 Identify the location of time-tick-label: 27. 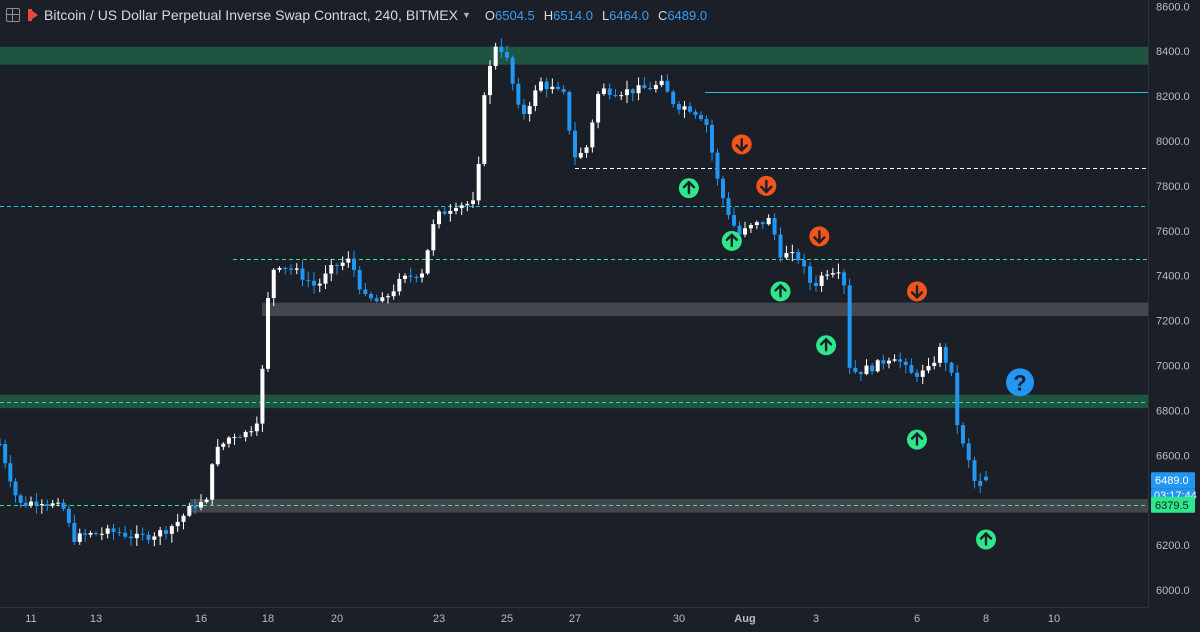
(575, 619).